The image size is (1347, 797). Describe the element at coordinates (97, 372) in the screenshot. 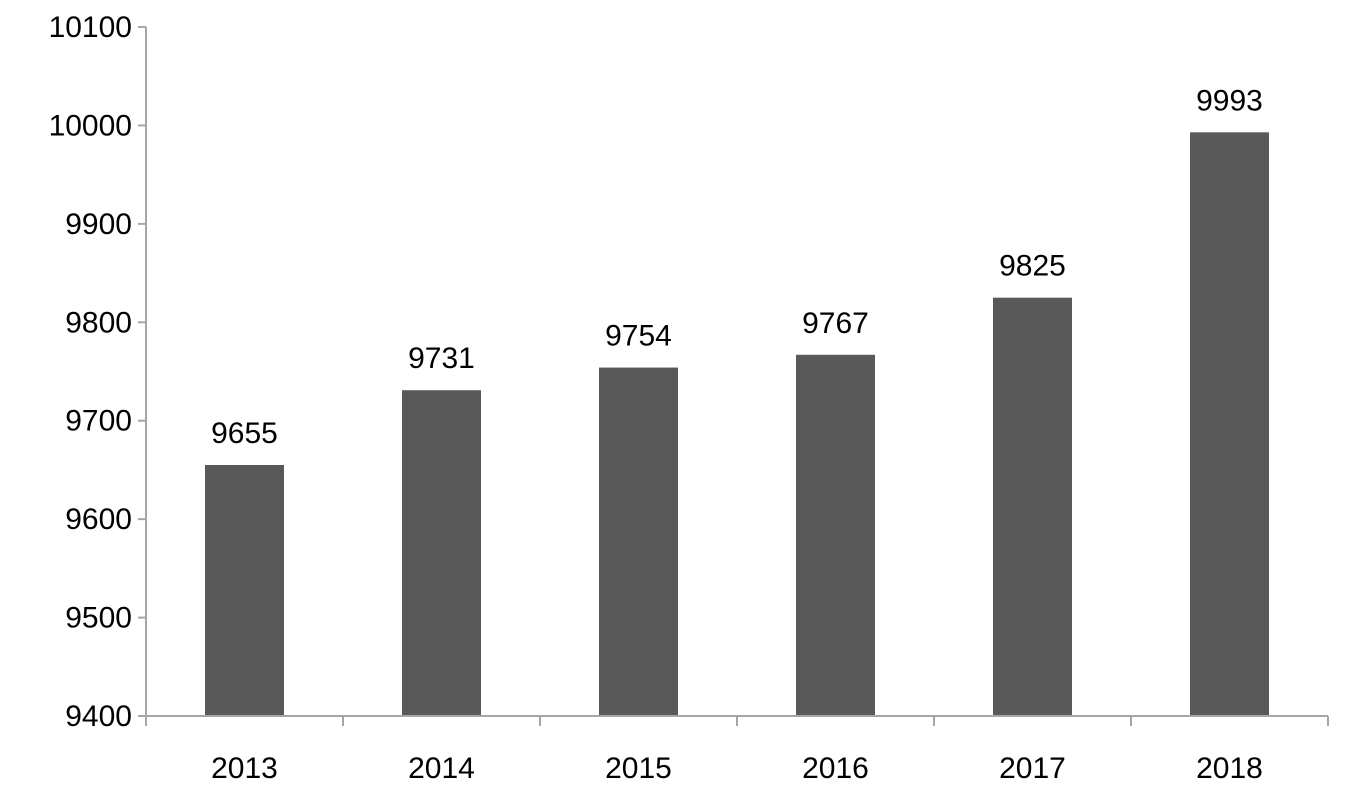

I see `y-axis-ticks: 9400 9500 9600 9700 9800 9900 10000 10100` at that location.